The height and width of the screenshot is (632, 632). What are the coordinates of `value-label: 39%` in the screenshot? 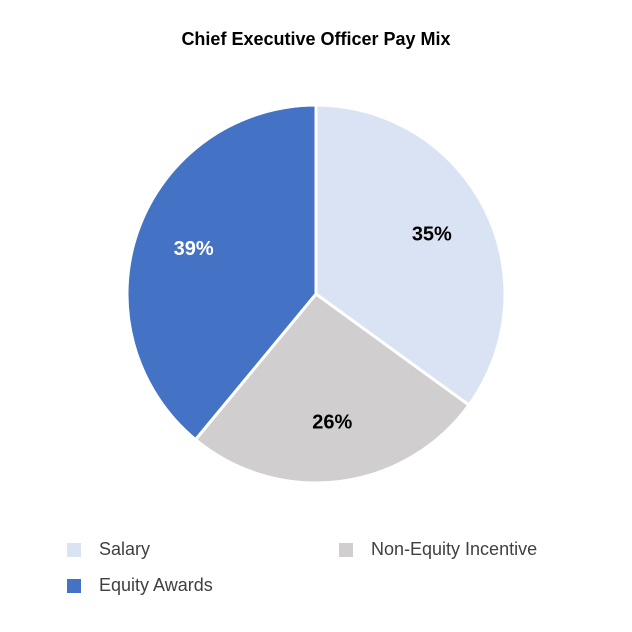 It's located at (194, 249).